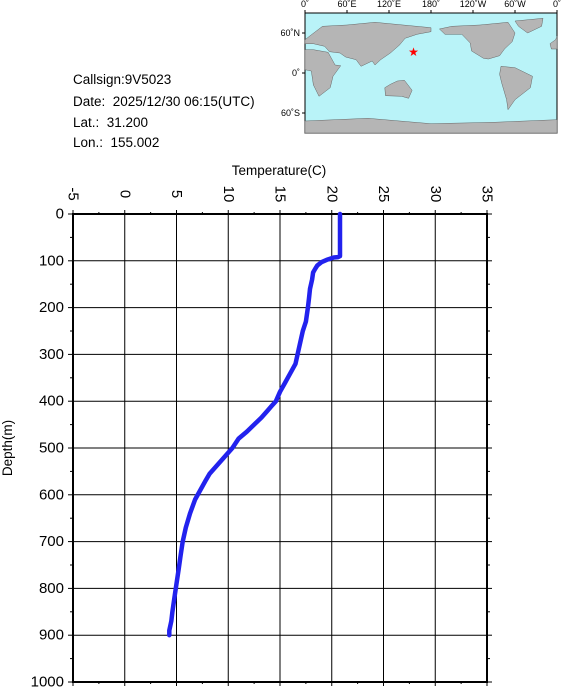 This screenshot has width=564, height=690. What do you see at coordinates (51, 494) in the screenshot?
I see `y-tick-label: 600` at bounding box center [51, 494].